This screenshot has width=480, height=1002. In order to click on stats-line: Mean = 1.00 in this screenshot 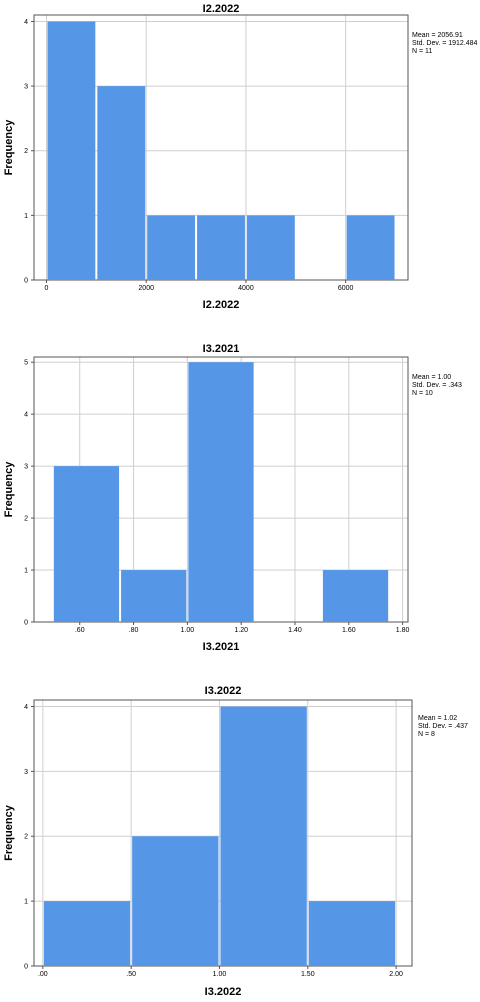, I will do `click(431, 377)`.